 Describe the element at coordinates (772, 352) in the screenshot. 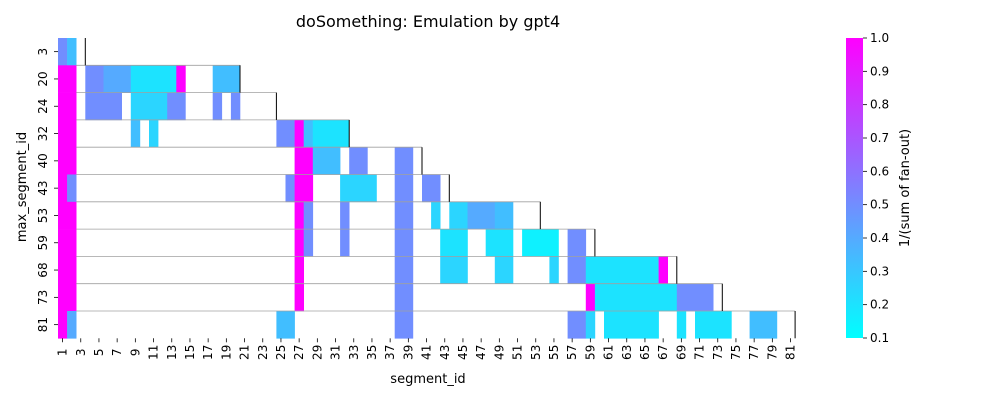

I see `x-tick-label: 79` at that location.